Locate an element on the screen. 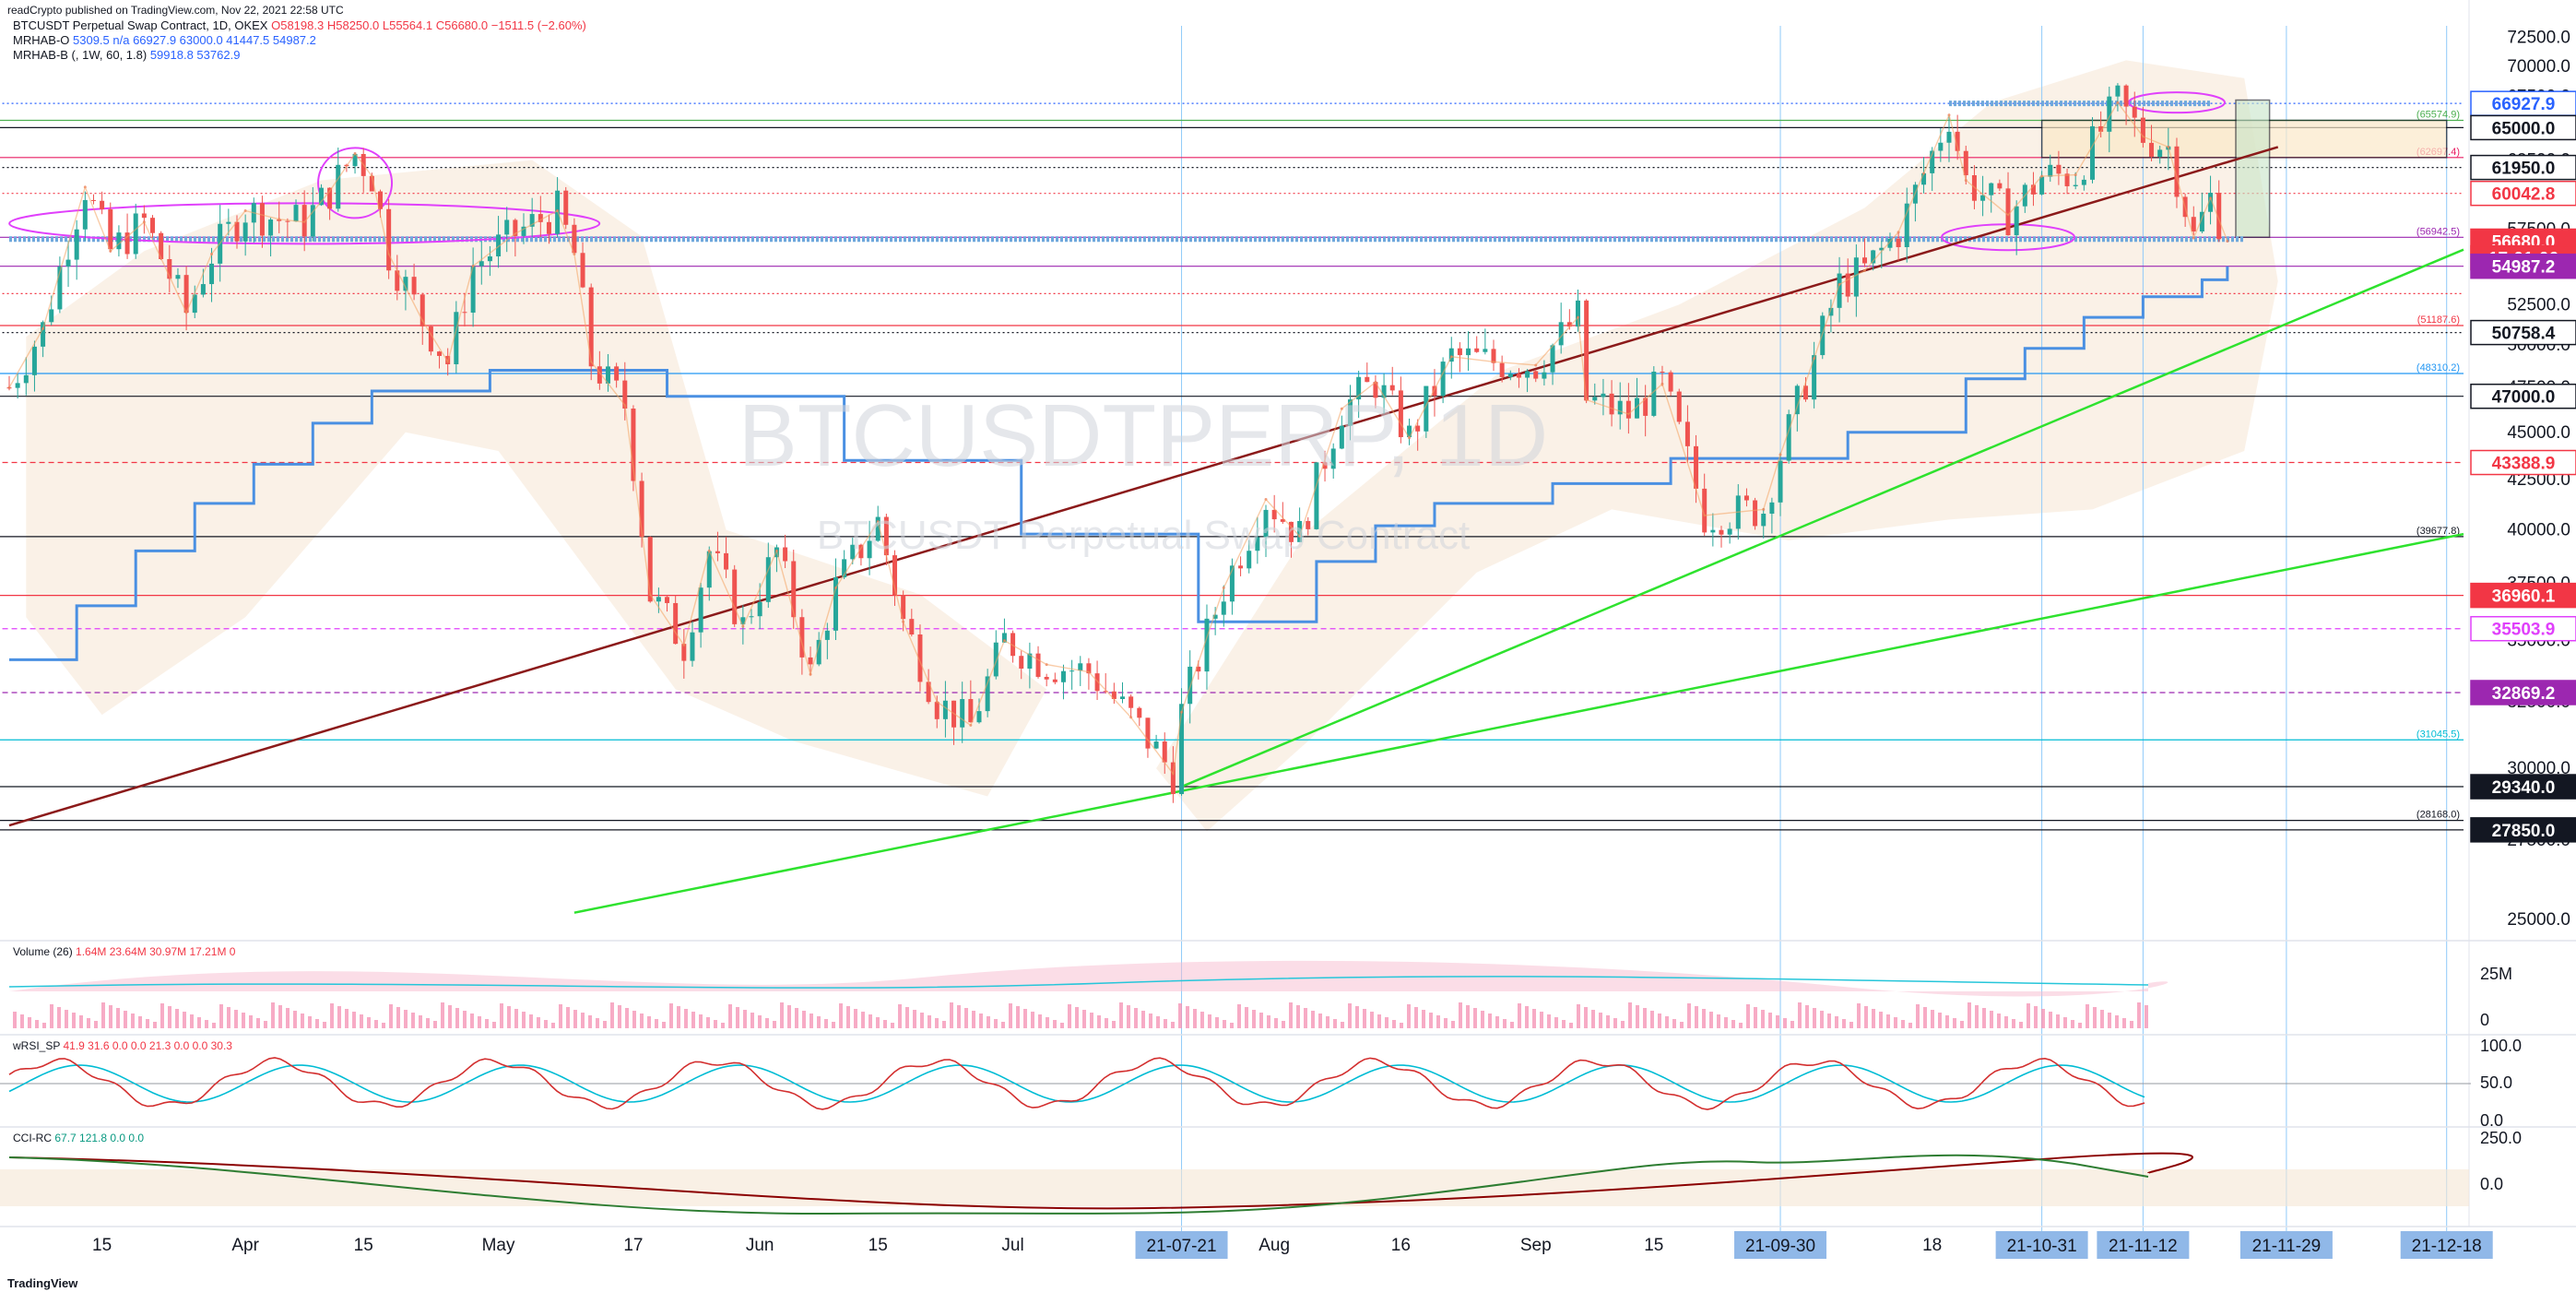  price-badge: 47000.0 is located at coordinates (2523, 396).